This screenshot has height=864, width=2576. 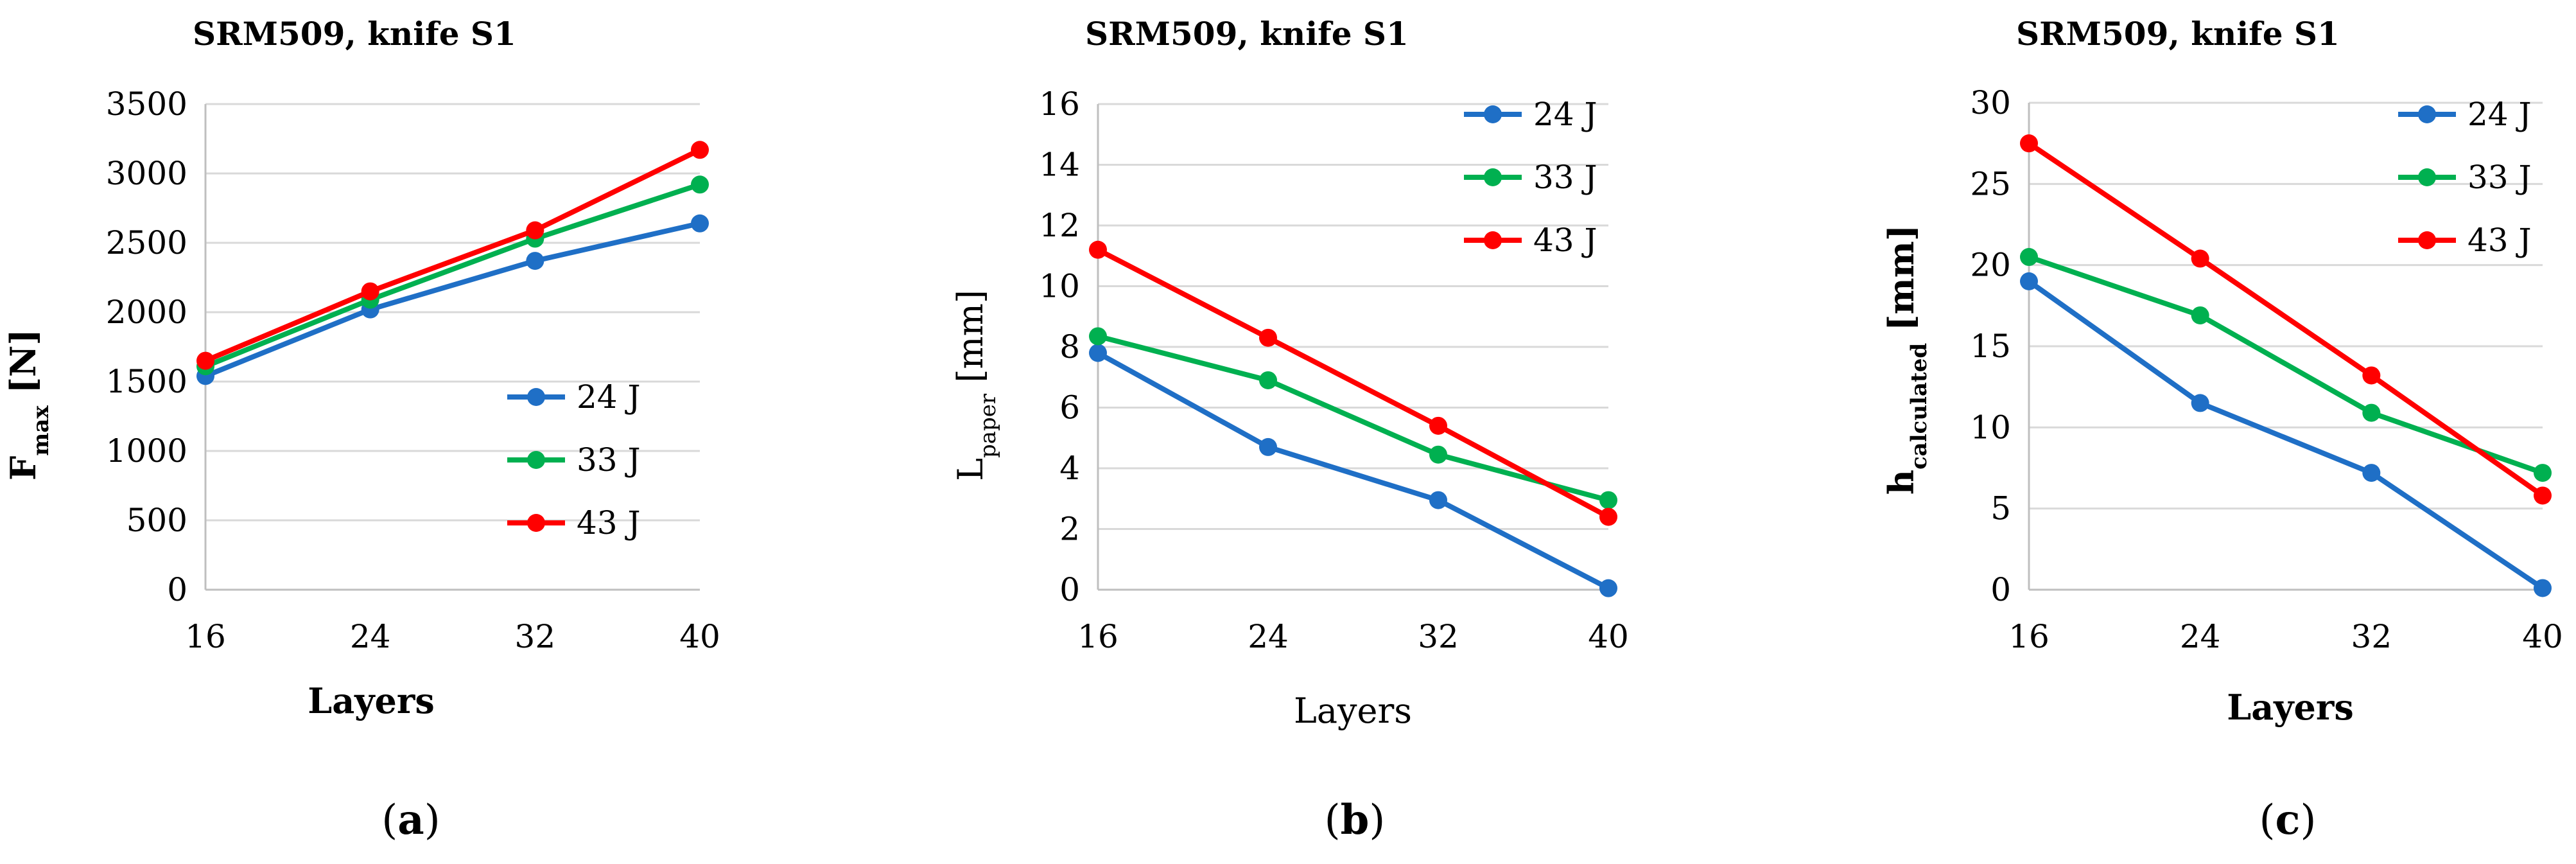 I want to click on y-tick-labels: 0 5 10 15 20 25 30, so click(x=1990, y=346).